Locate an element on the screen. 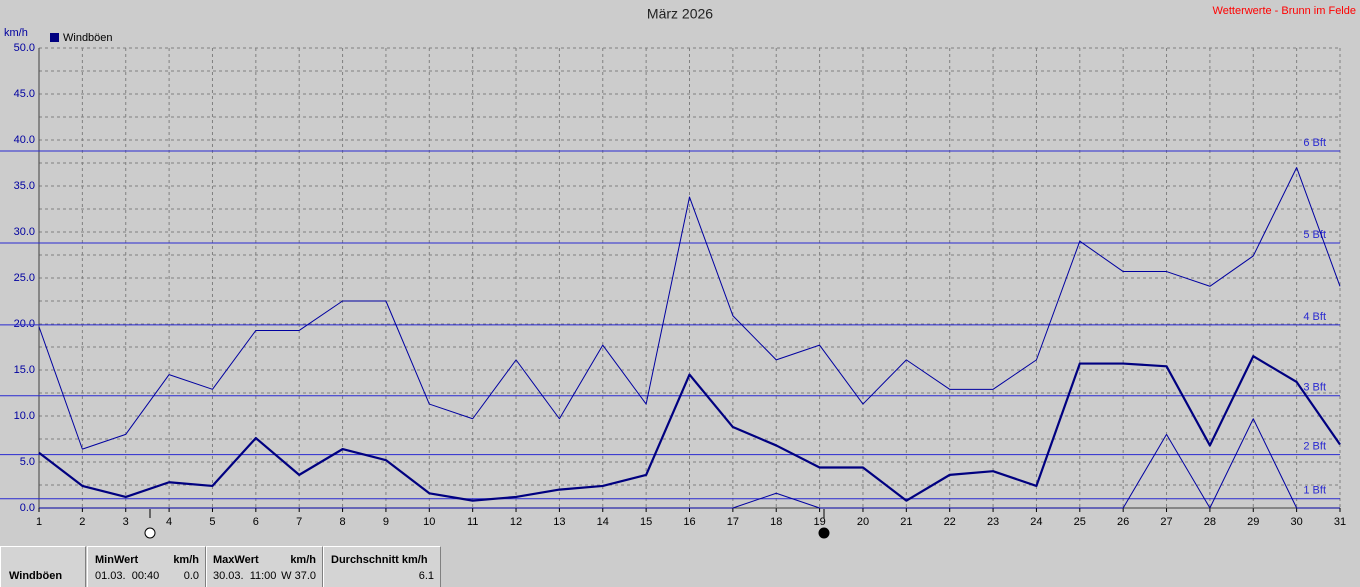 The height and width of the screenshot is (587, 1360). y-tick-label: 5.0 is located at coordinates (27, 462).